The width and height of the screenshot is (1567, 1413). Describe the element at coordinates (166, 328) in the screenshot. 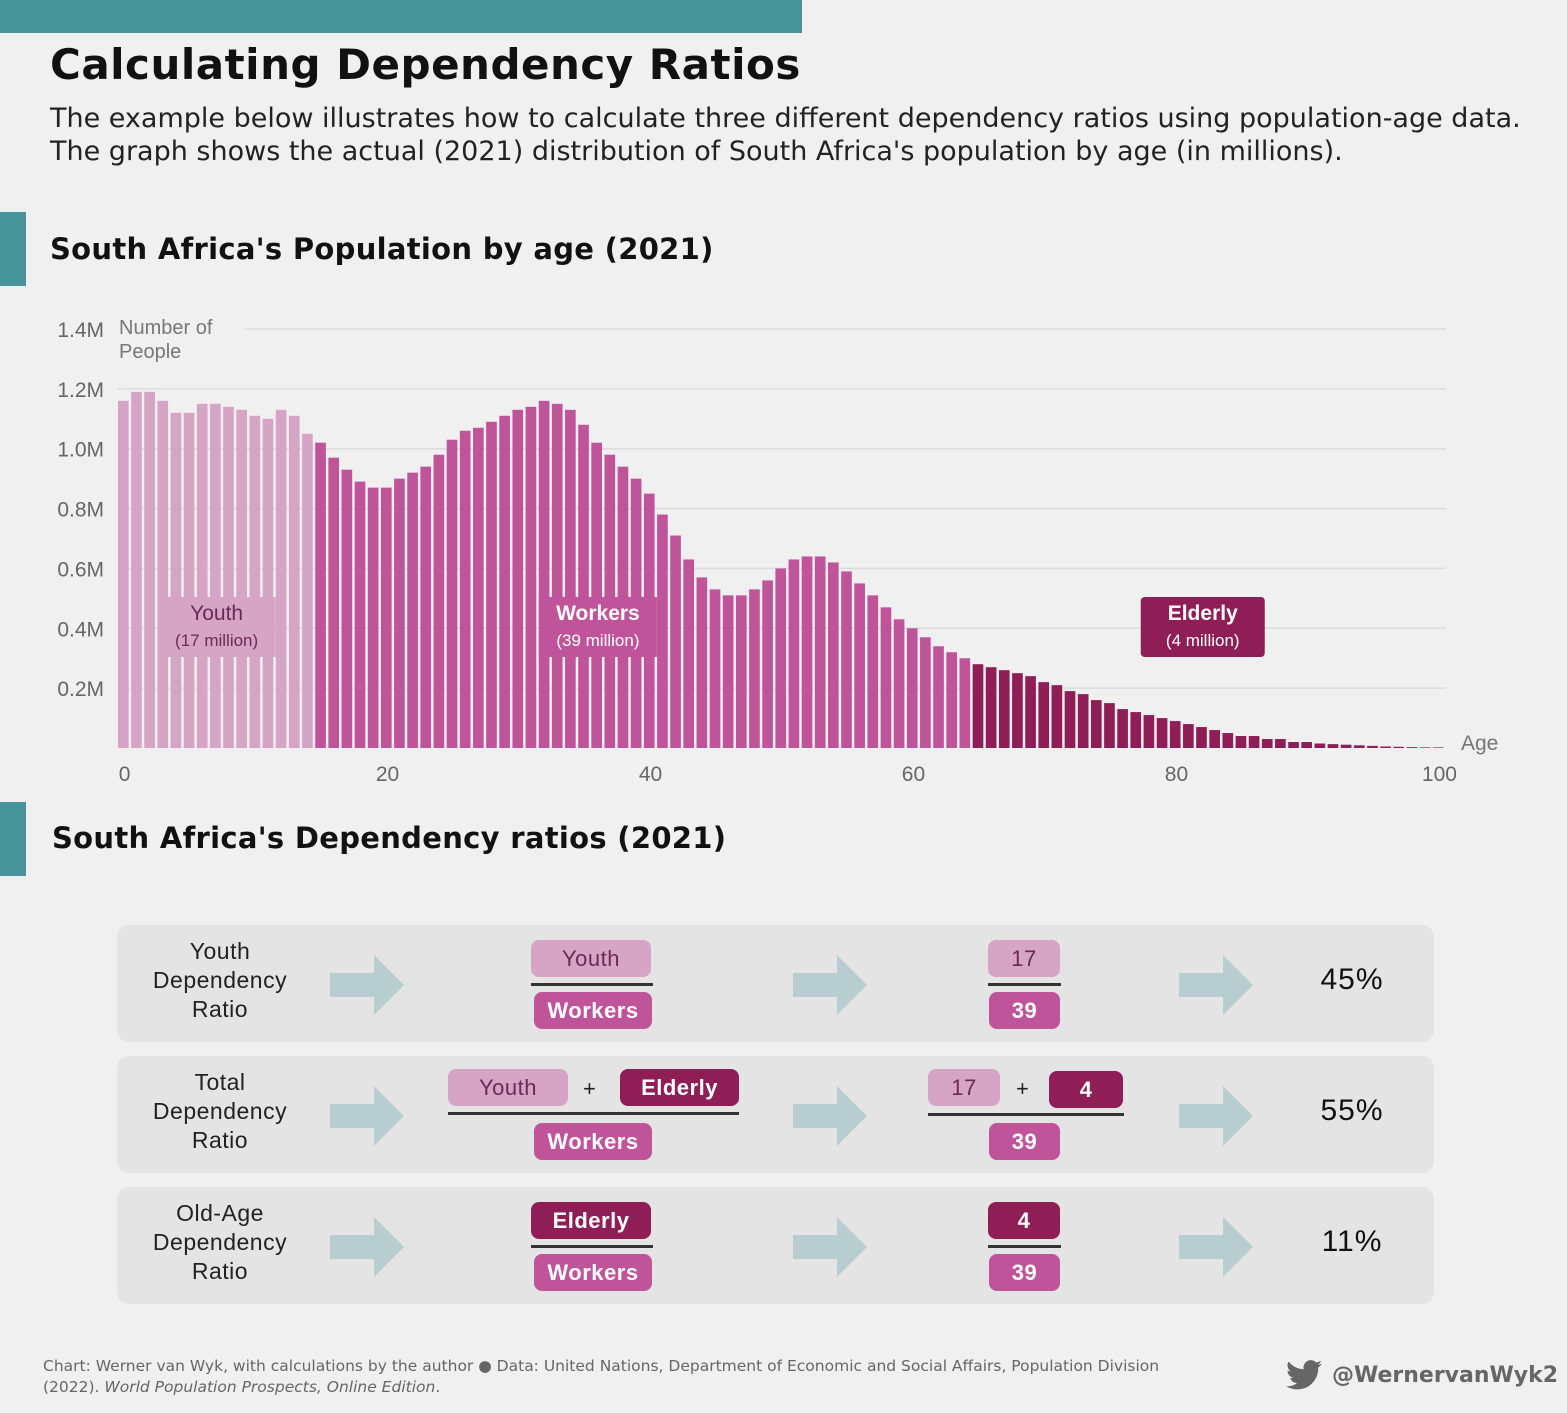

I see `y-axis-label: Number of` at that location.